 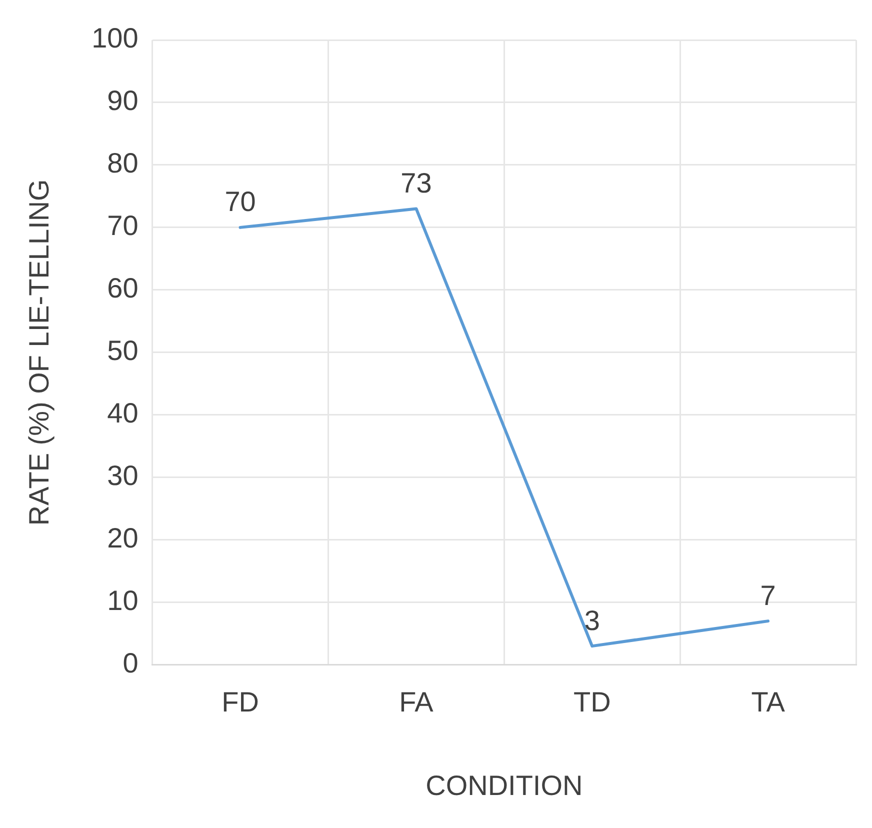 What do you see at coordinates (768, 702) in the screenshot?
I see `x-tick-label: TA` at bounding box center [768, 702].